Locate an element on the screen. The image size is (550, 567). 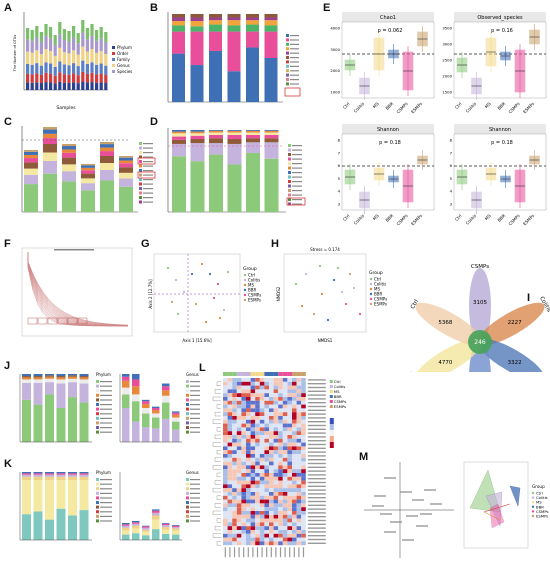
panel-b-bar-segment is located at coordinates (271, 16).